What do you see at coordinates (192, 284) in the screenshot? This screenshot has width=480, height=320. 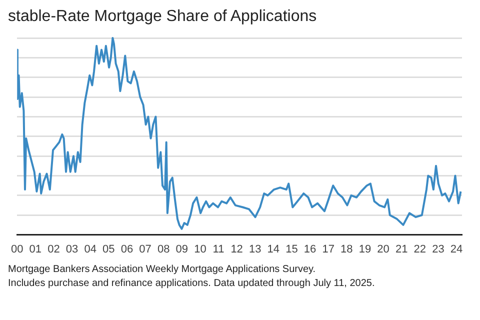 I see `text: Includes purchase and refinance applications. Data updated through July 11, 2025.` at bounding box center [192, 284].